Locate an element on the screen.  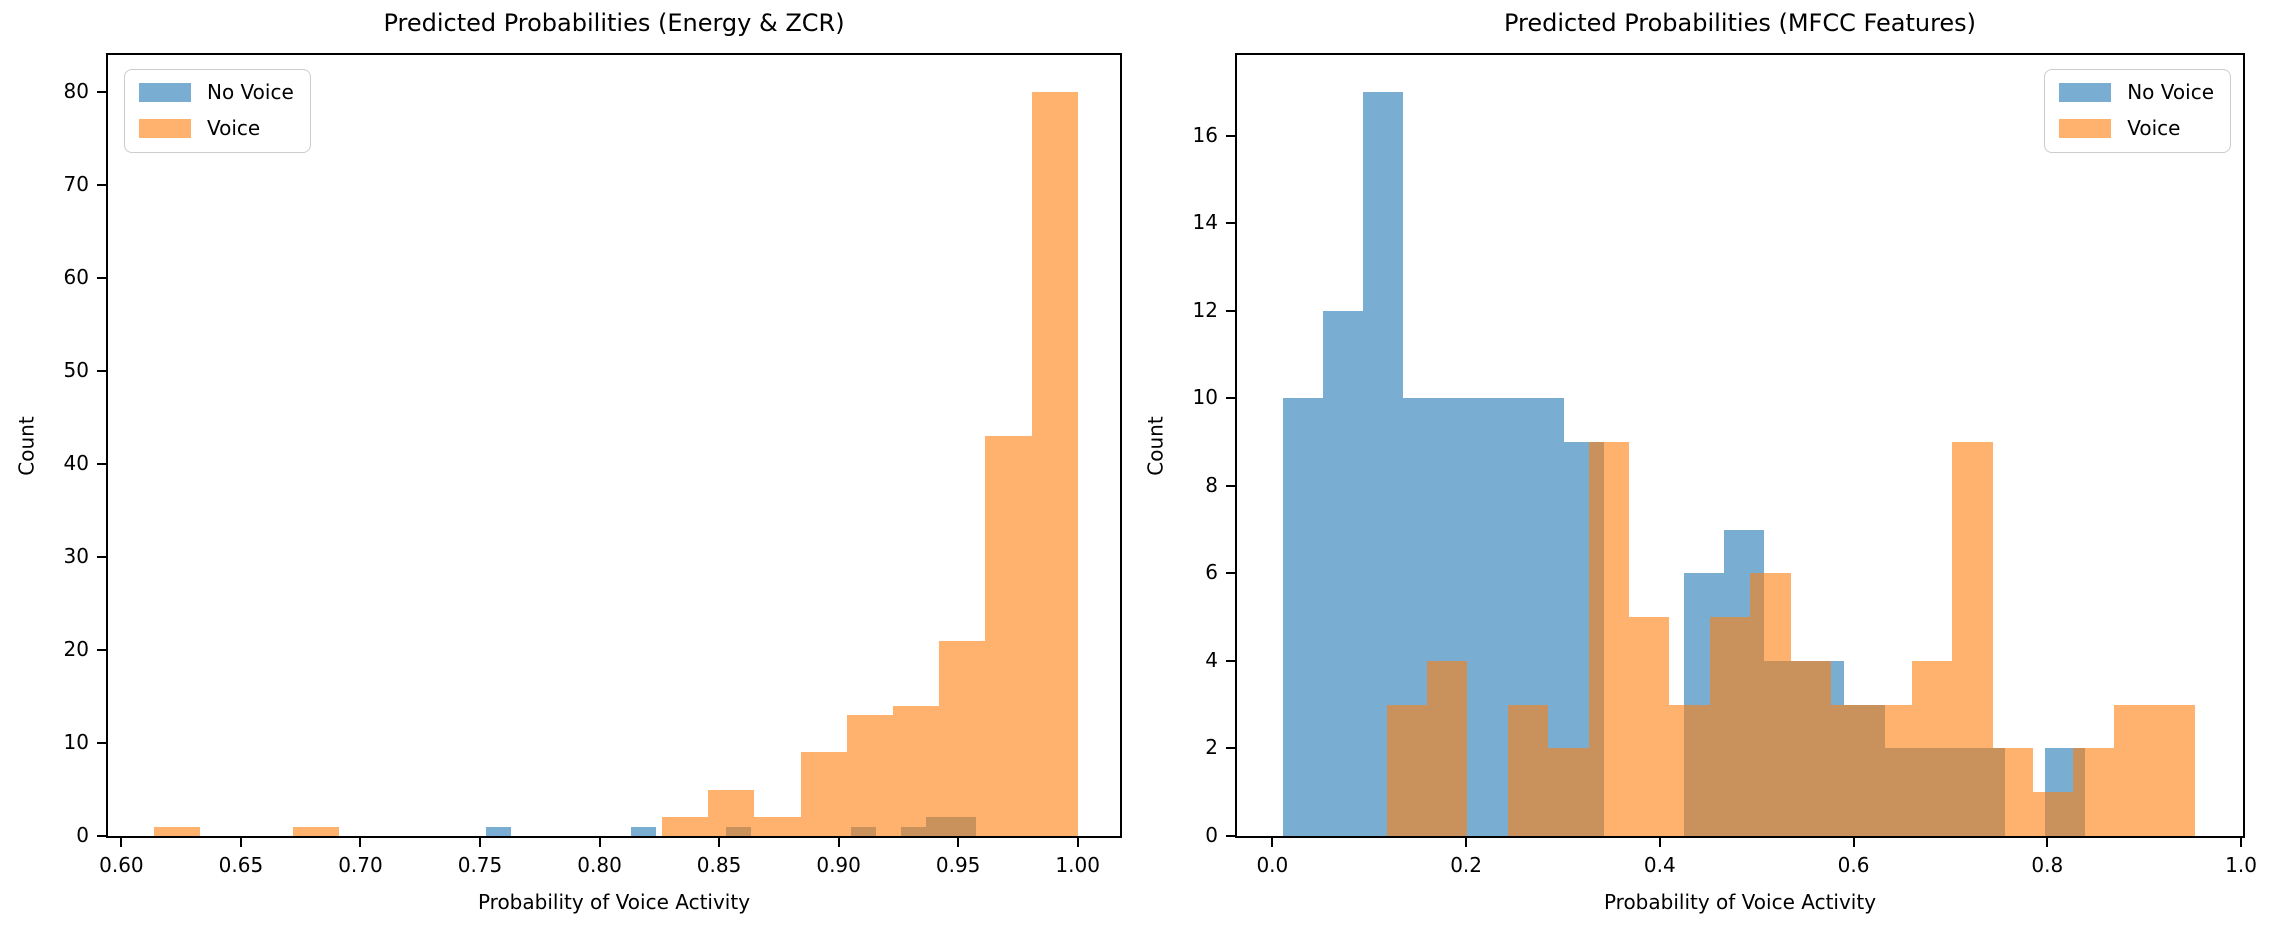
plot-title: Predicted Probabilities (MFCC Features) is located at coordinates (1740, 23).